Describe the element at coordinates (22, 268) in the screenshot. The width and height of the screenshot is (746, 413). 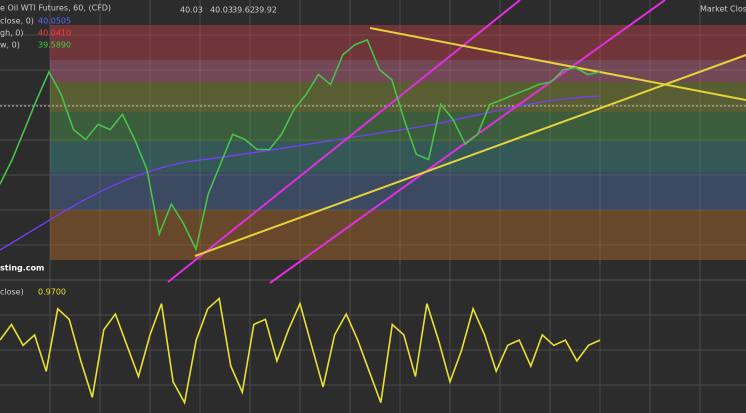
I see `watermark: sting.com` at that location.